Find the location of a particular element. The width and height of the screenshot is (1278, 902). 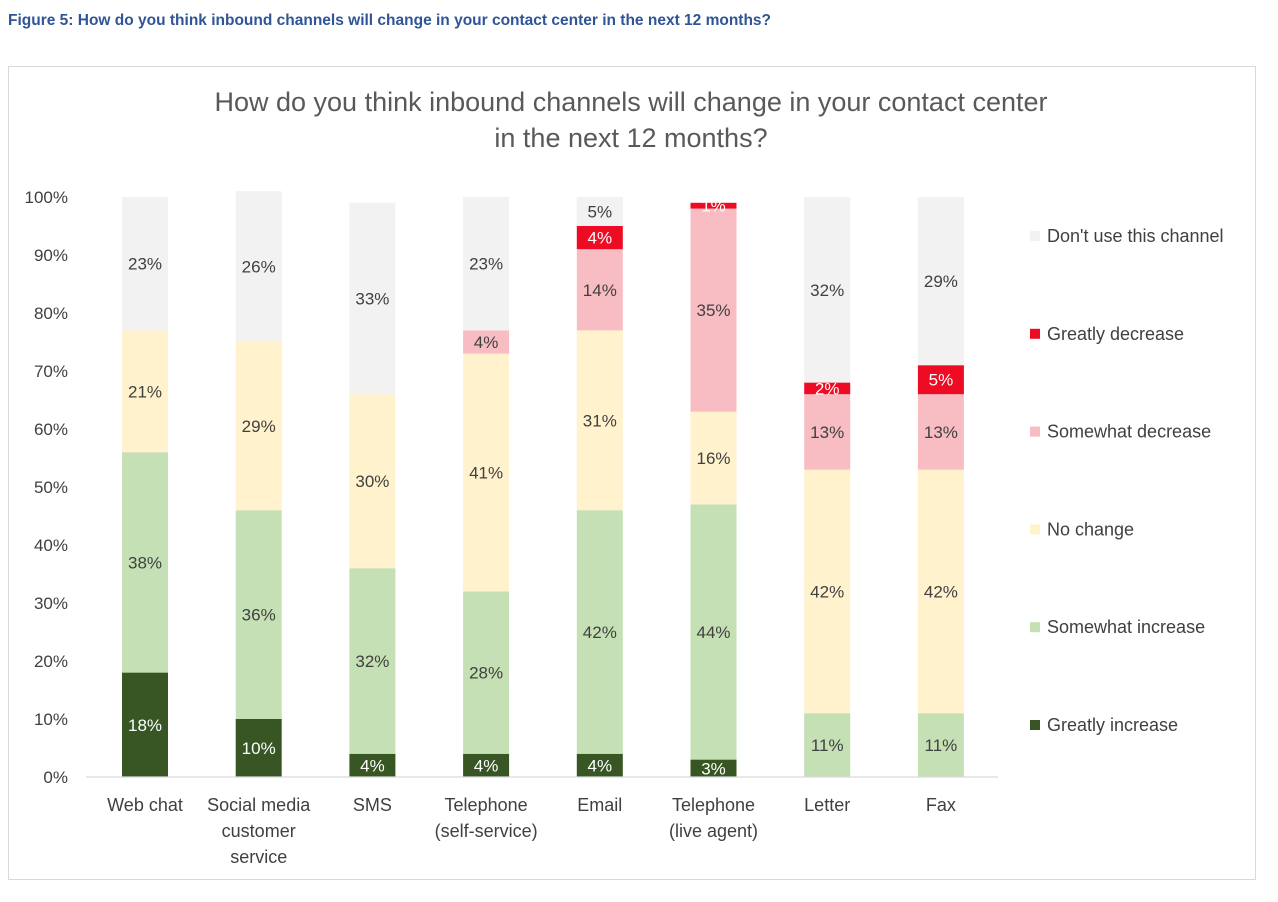

x-category-label: Fax is located at coordinates (941, 805).